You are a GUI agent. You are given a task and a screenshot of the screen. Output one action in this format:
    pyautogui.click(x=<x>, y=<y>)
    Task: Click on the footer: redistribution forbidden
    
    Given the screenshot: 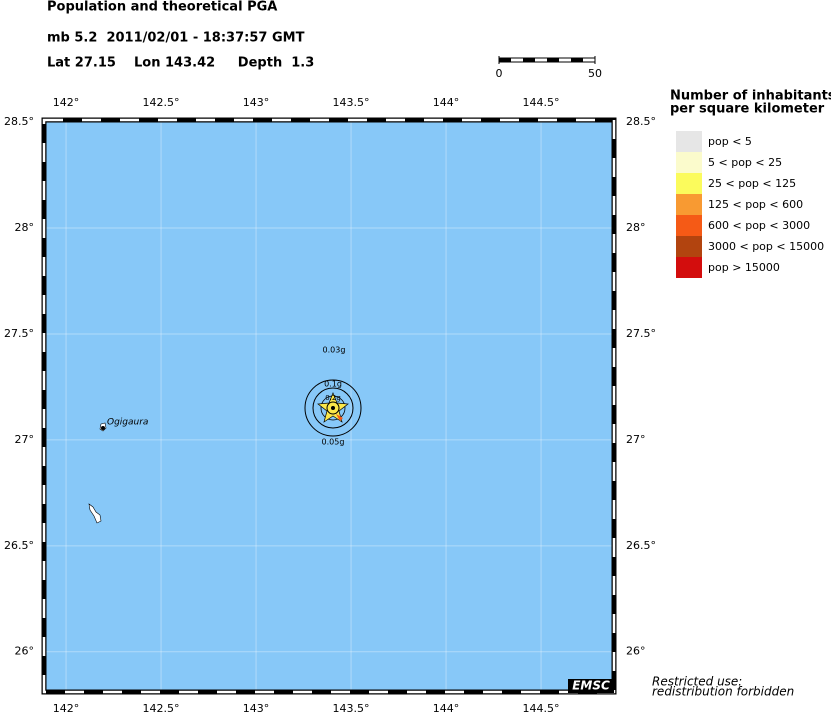 What is the action you would take?
    pyautogui.click(x=723, y=692)
    